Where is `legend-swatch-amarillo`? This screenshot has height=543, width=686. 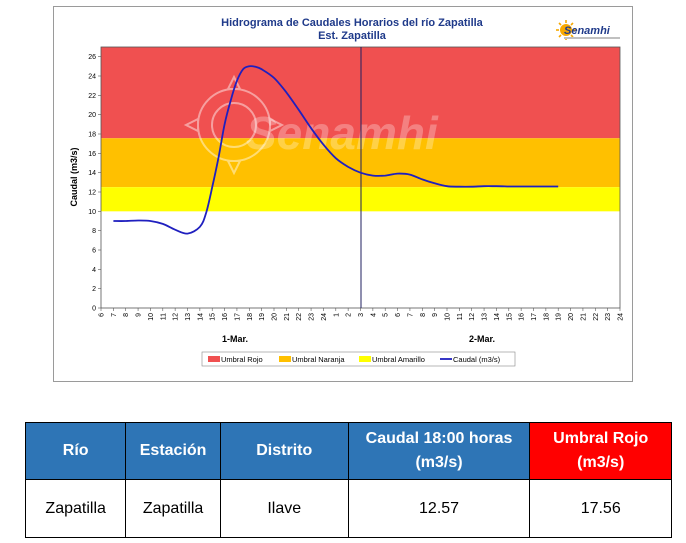
legend-swatch-amarillo is located at coordinates (365, 359).